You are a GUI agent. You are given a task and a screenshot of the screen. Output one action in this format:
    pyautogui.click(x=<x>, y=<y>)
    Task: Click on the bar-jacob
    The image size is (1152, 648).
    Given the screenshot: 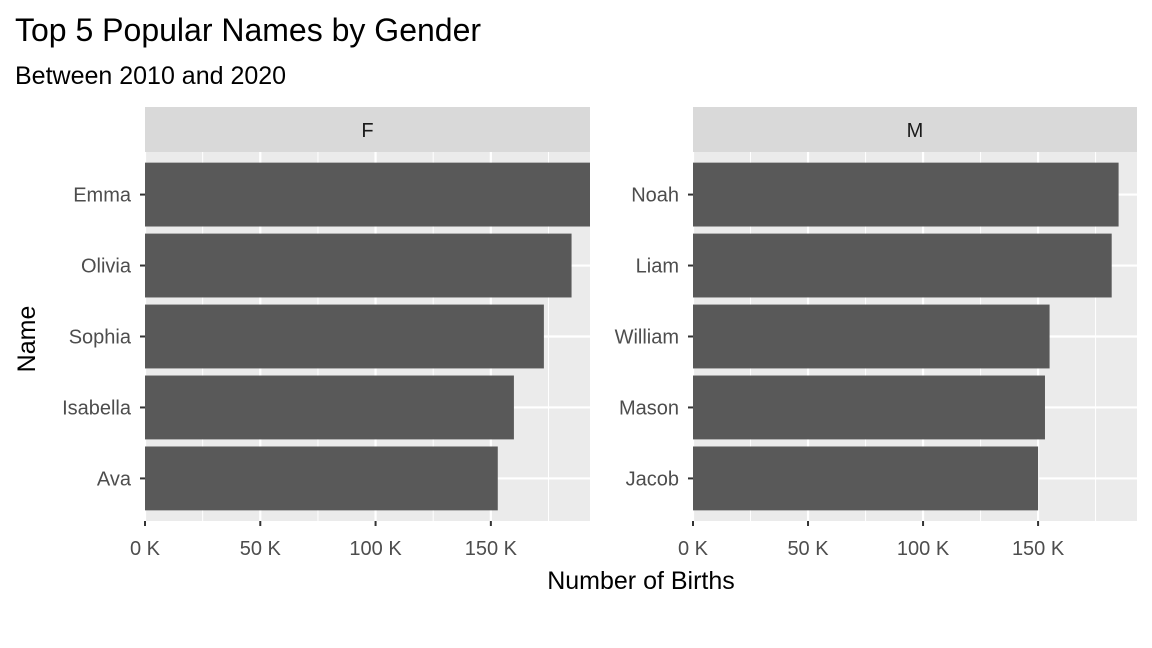 What is the action you would take?
    pyautogui.click(x=866, y=478)
    